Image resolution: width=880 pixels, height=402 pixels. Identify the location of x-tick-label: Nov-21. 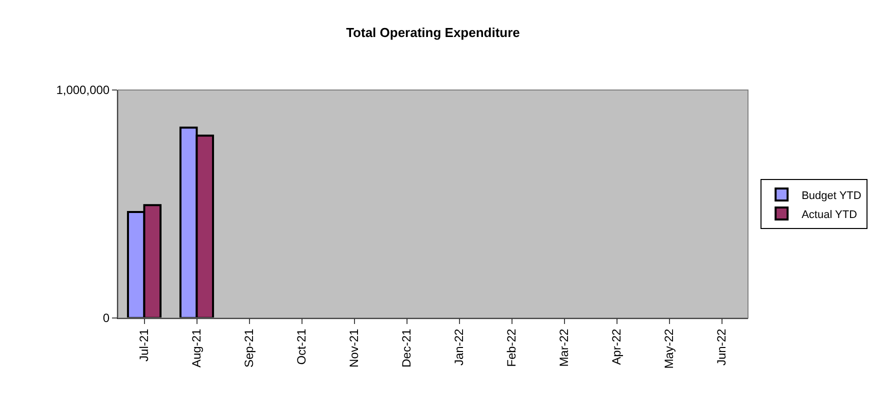
(354, 348).